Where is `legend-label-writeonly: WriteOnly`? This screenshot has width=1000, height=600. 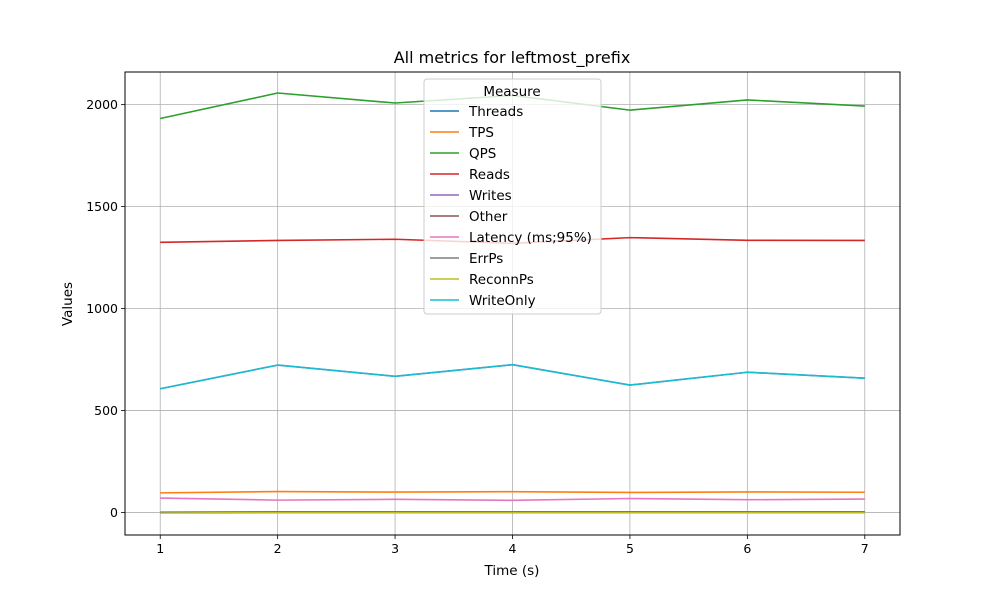
legend-label-writeonly: WriteOnly is located at coordinates (502, 301).